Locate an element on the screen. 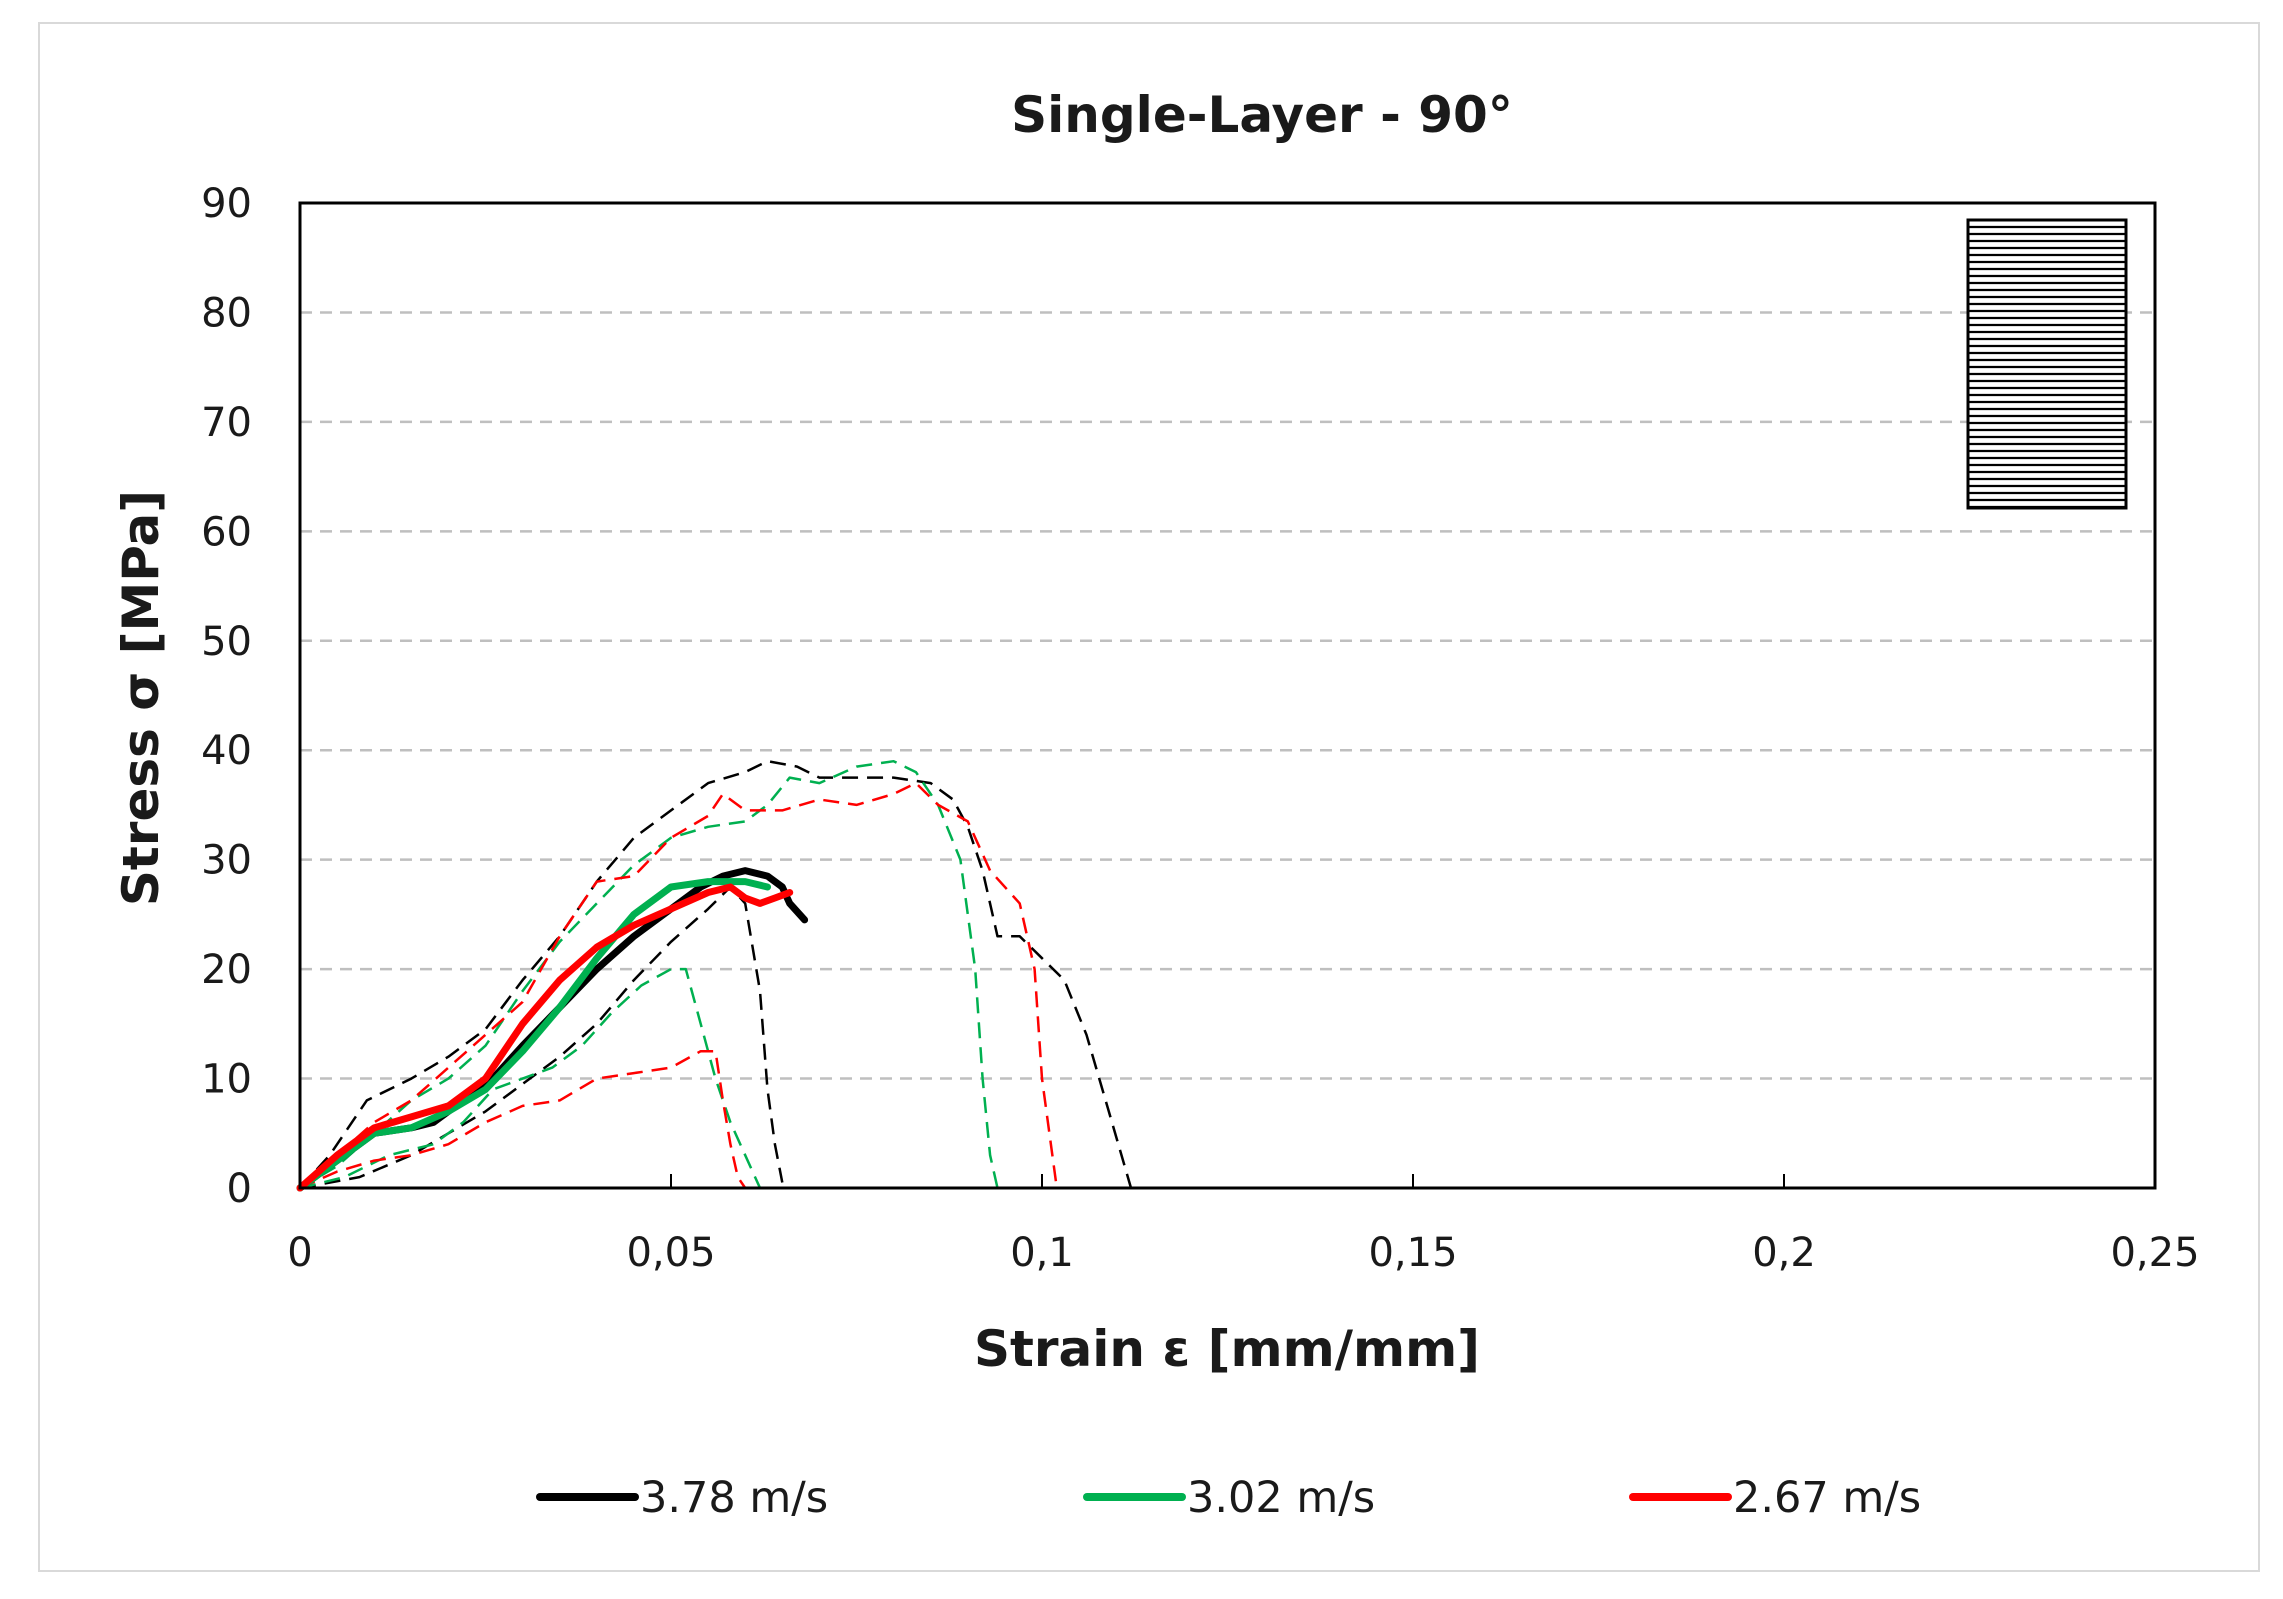 The height and width of the screenshot is (1599, 2283). x-tick-label: 0,05 is located at coordinates (670, 1253).